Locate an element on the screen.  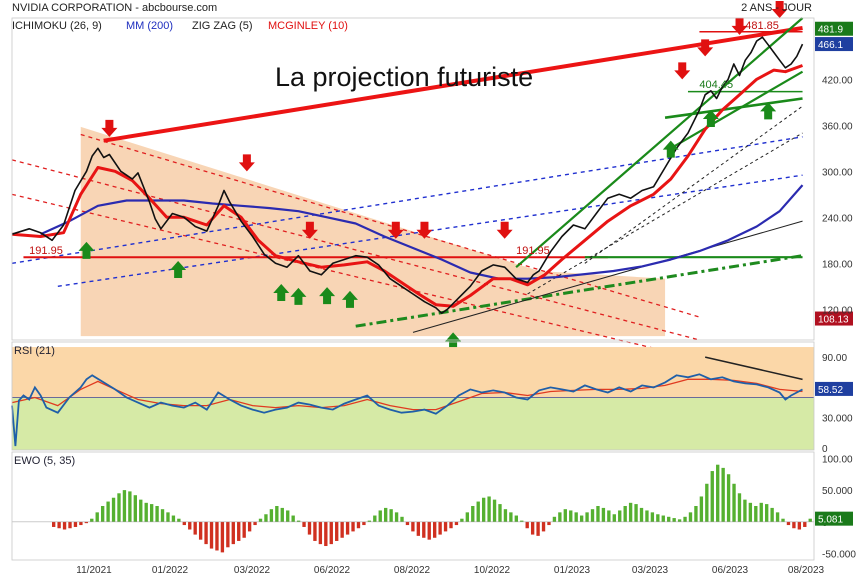
price-level-label: 191.95 is located at coordinates (533, 251).